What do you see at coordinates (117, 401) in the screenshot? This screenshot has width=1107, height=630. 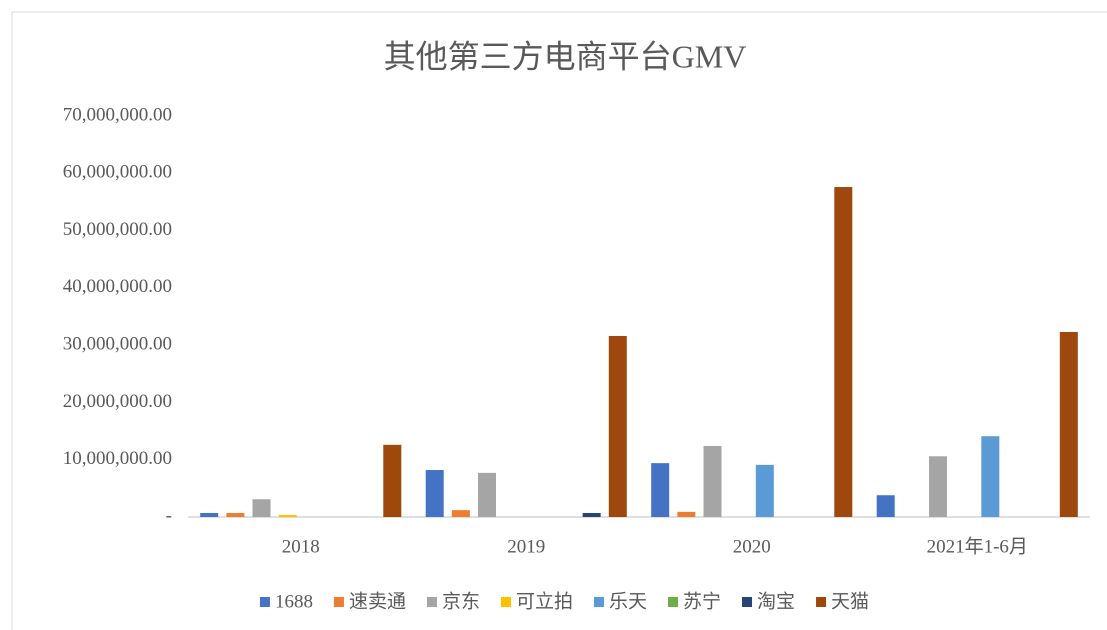 I see `y-tick-label: 20,000,000.00` at bounding box center [117, 401].